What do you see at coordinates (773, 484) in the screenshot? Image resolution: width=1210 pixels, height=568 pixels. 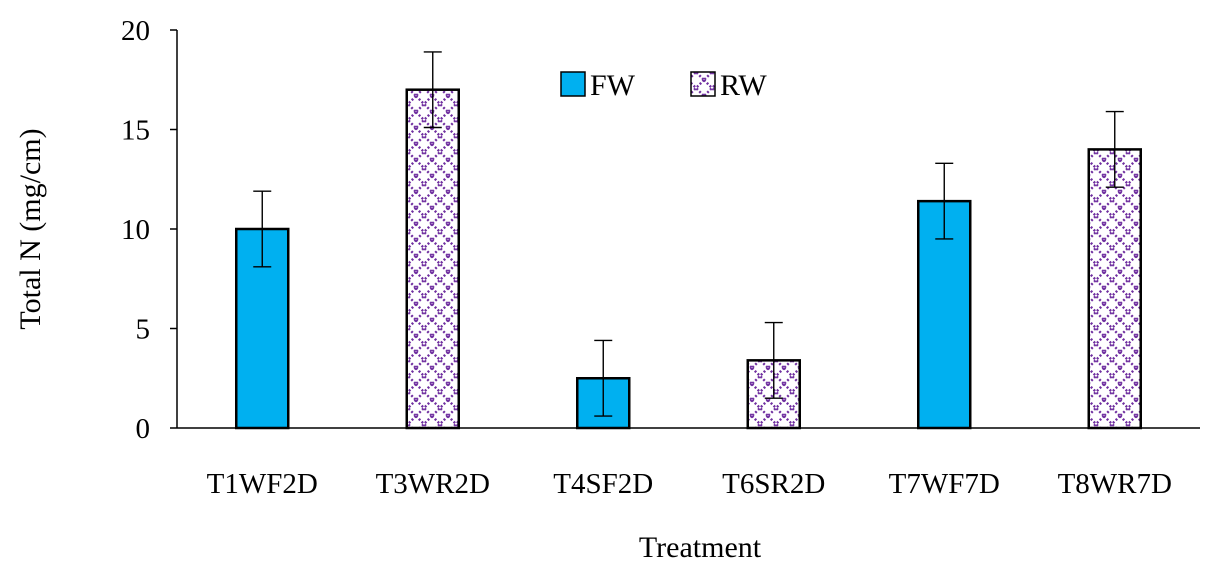 I see `x-tick-label: T6SR2D` at bounding box center [773, 484].